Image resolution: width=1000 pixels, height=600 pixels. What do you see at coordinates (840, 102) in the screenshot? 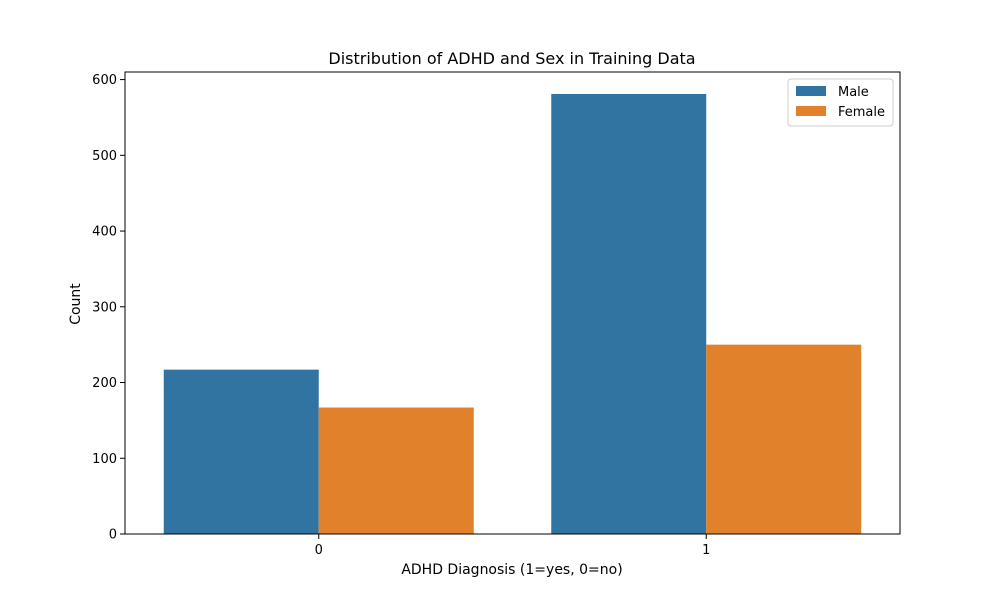
I see `legend: Male Female` at bounding box center [840, 102].